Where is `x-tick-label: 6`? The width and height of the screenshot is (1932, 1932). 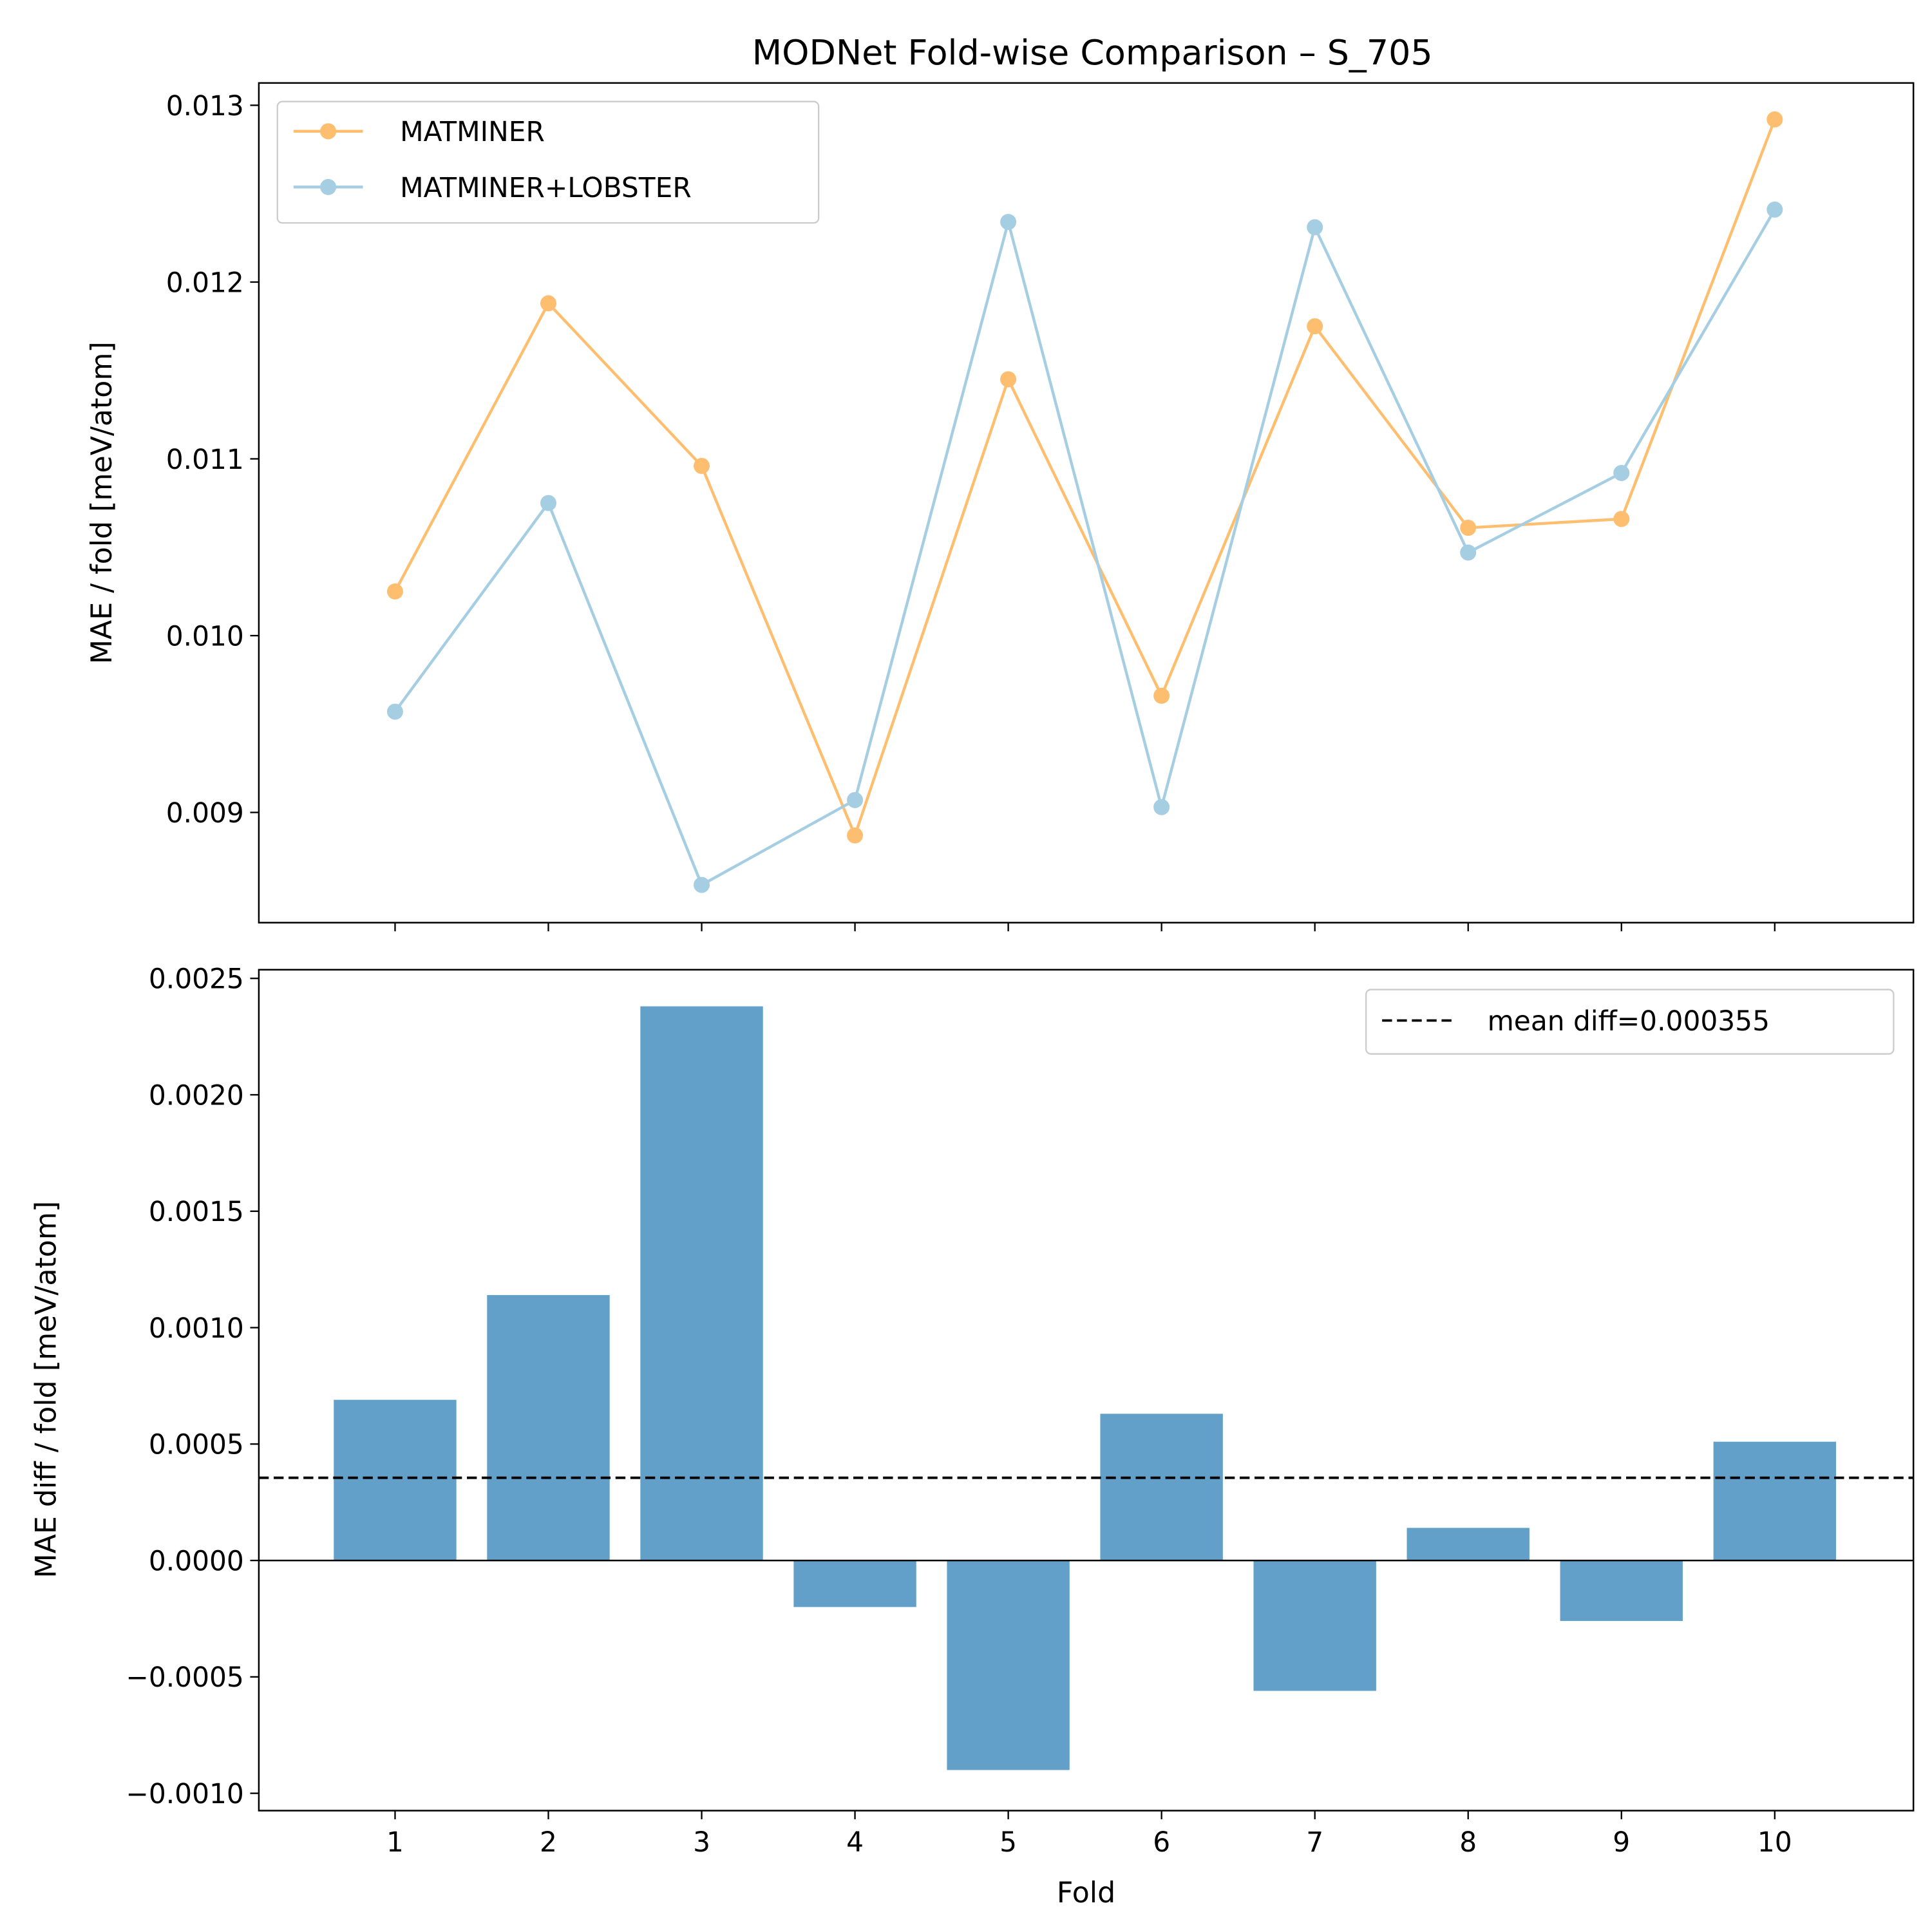 x-tick-label: 6 is located at coordinates (1161, 1842).